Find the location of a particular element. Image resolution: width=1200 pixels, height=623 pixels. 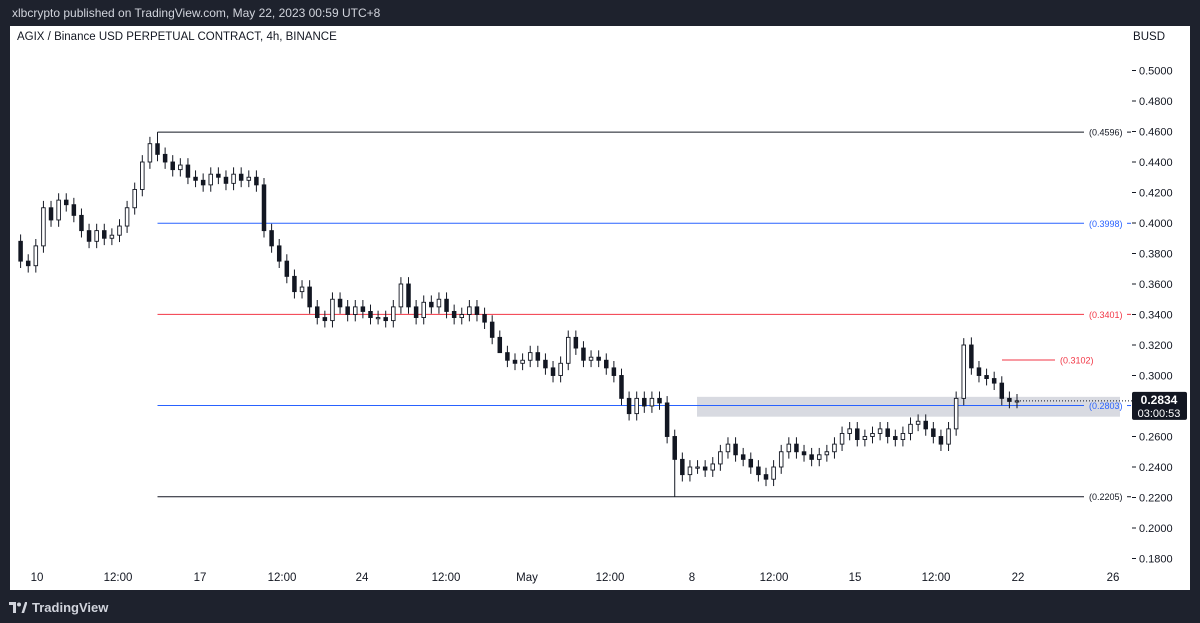

y-tick-label: 0.3400 is located at coordinates (1156, 316).